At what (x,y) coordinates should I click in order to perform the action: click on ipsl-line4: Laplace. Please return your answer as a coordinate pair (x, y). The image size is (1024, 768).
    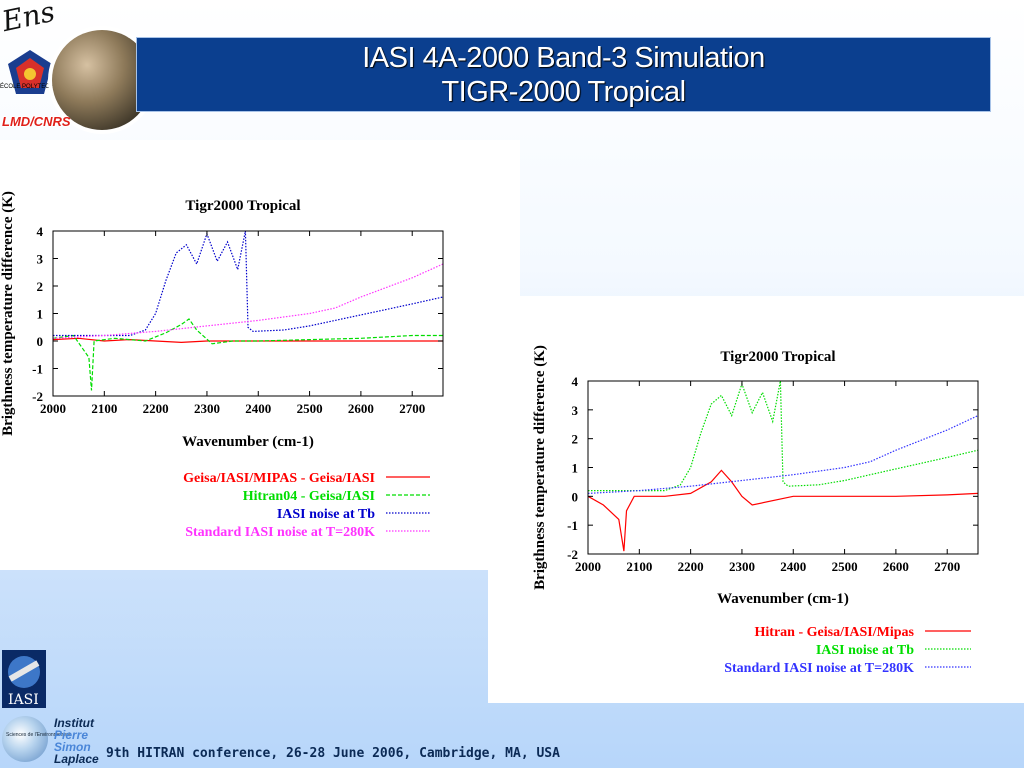
    Looking at the image, I should click on (76, 759).